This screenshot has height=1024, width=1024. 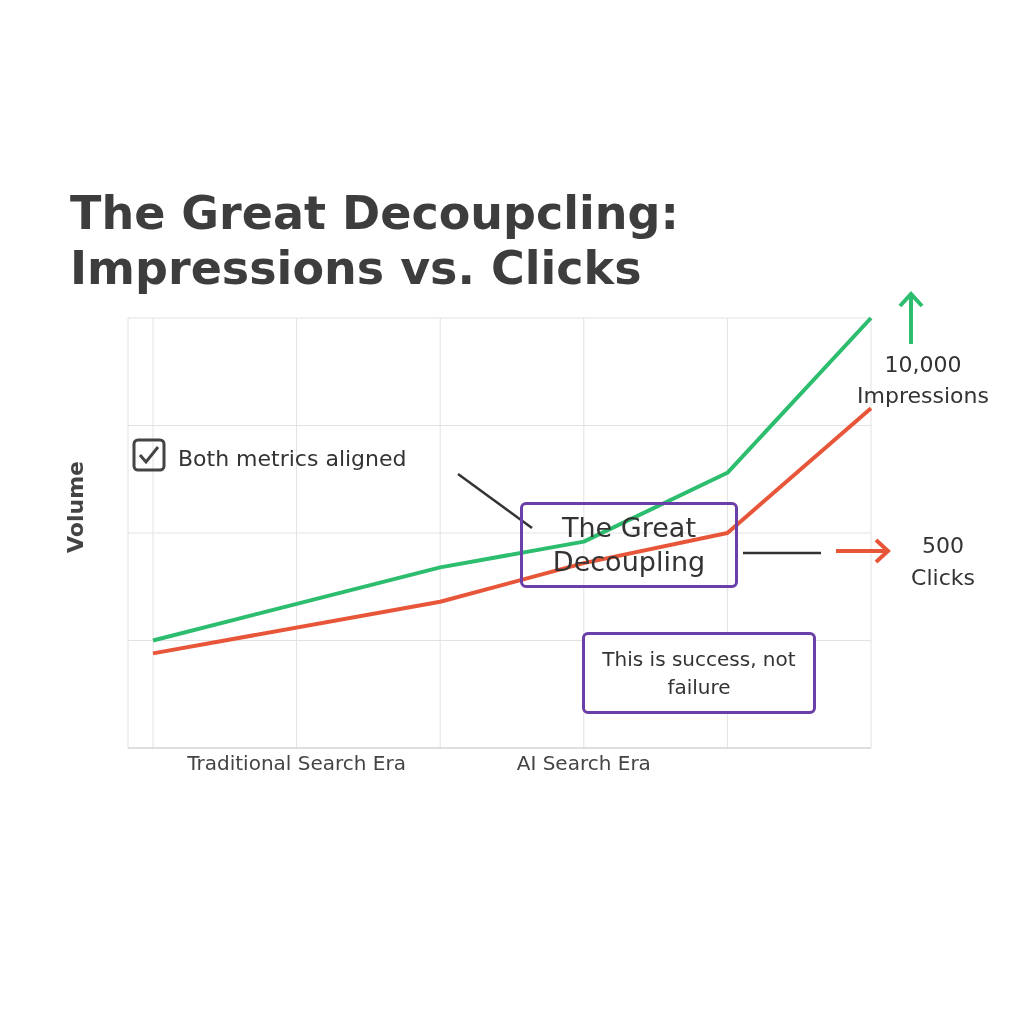 I want to click on y-axis-title: Volume, so click(x=75, y=507).